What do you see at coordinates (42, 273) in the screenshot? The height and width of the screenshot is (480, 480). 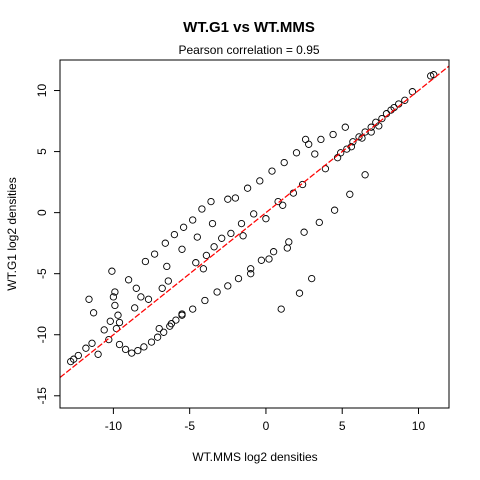 I see `y-tick-label: -5` at bounding box center [42, 273].